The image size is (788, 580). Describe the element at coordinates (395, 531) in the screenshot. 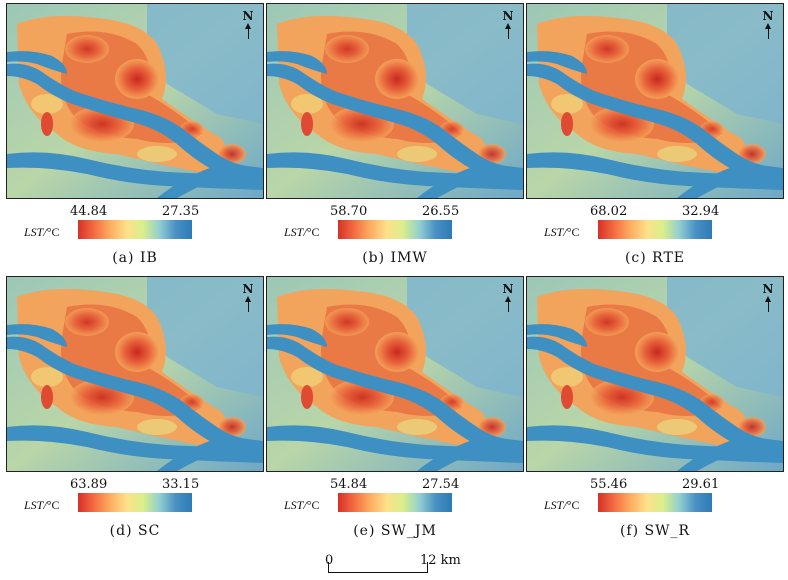

I see `panel-caption: (e) SW_JM` at that location.